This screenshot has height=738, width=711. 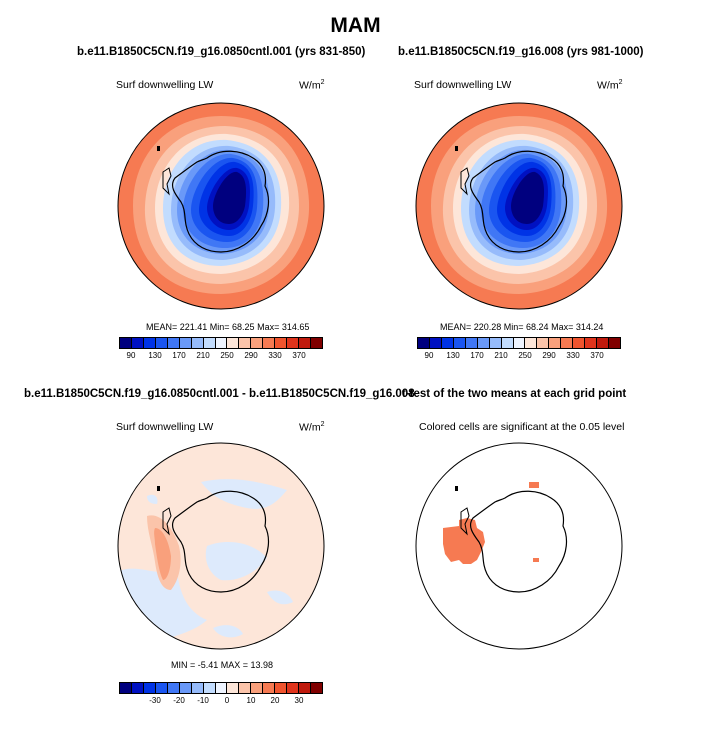 I want to click on bottom-left-map, so click(x=221, y=546).